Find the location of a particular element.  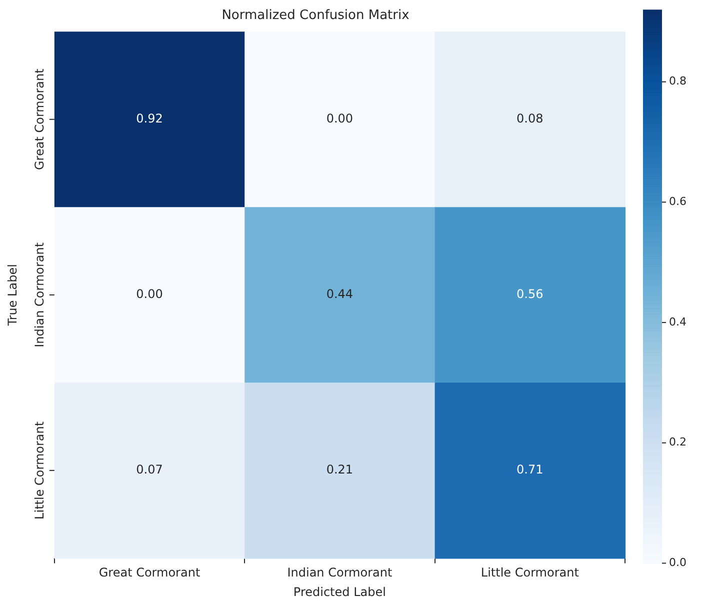

data-label: 0.44 is located at coordinates (340, 294).